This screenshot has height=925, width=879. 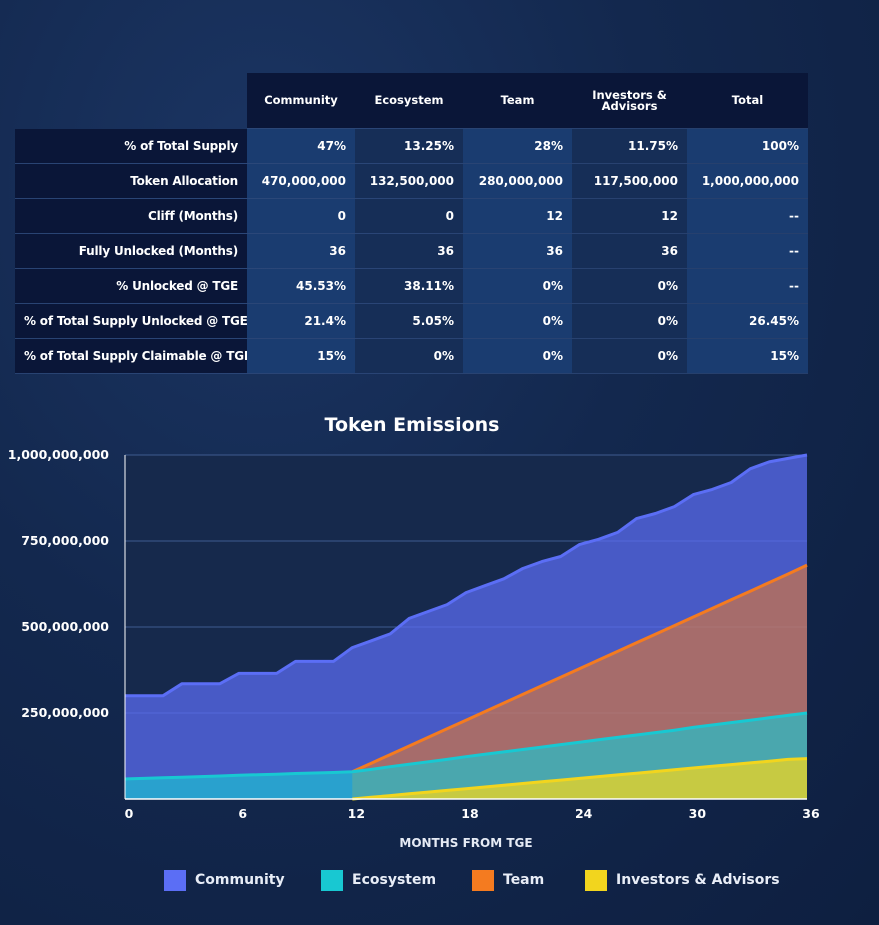 What do you see at coordinates (301, 286) in the screenshot?
I see `table-cell: 45.53%` at bounding box center [301, 286].